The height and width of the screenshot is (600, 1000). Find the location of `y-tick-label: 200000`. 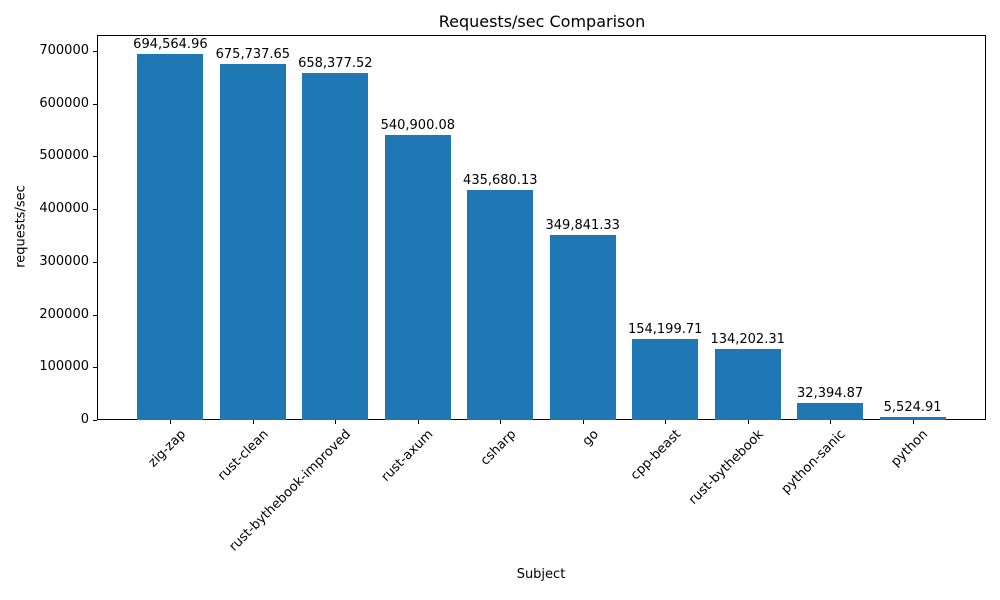

y-tick-label: 200000 is located at coordinates (64, 314).